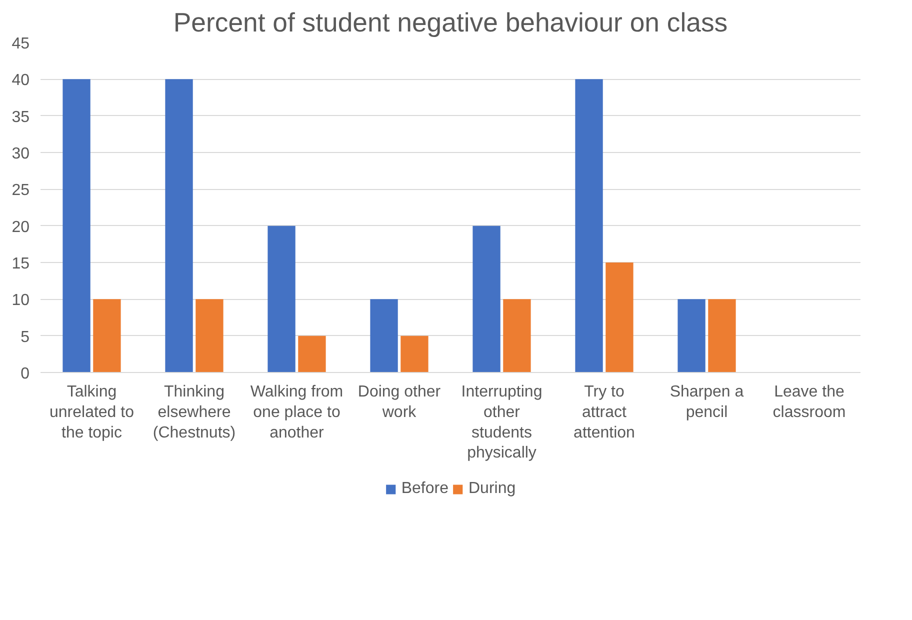  What do you see at coordinates (604, 413) in the screenshot?
I see `x-tick-label: Try to attract attention` at bounding box center [604, 413].